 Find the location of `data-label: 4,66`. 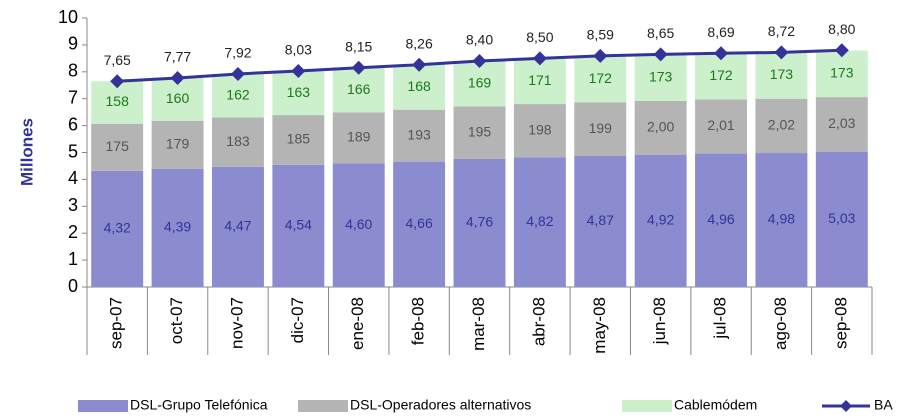

data-label: 4,66 is located at coordinates (418, 223).